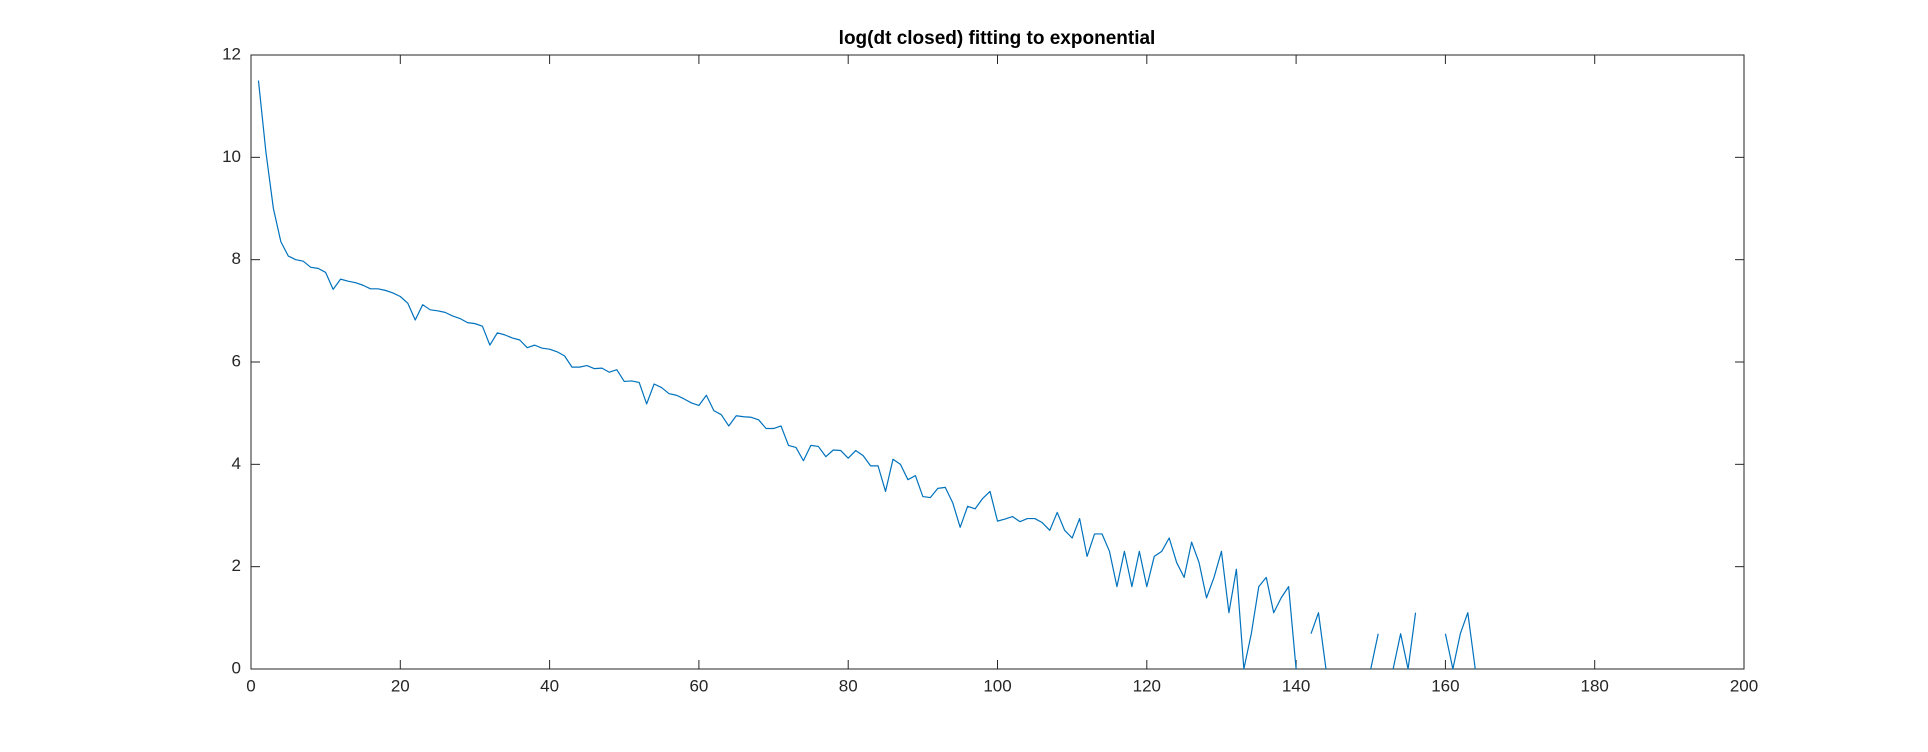  What do you see at coordinates (236, 565) in the screenshot?
I see `y-tick-label: 2` at bounding box center [236, 565].